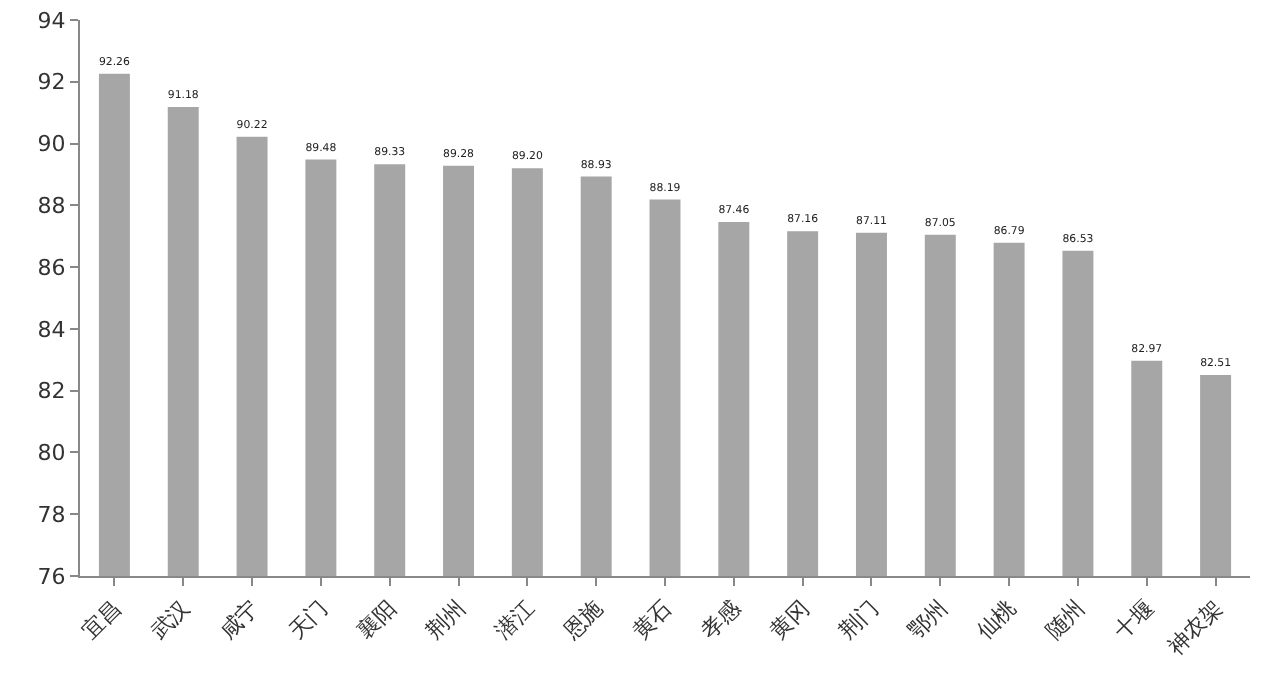 This screenshot has width=1280, height=700. Describe the element at coordinates (51, 453) in the screenshot. I see `y-tick-label: 80` at that location.